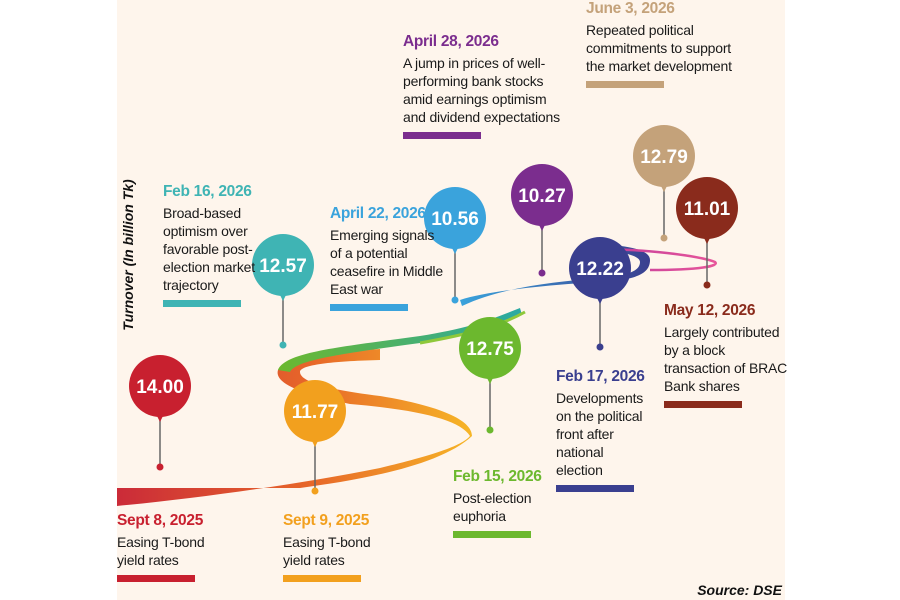  I want to click on event-date: Feb 16, 2026, so click(207, 191).